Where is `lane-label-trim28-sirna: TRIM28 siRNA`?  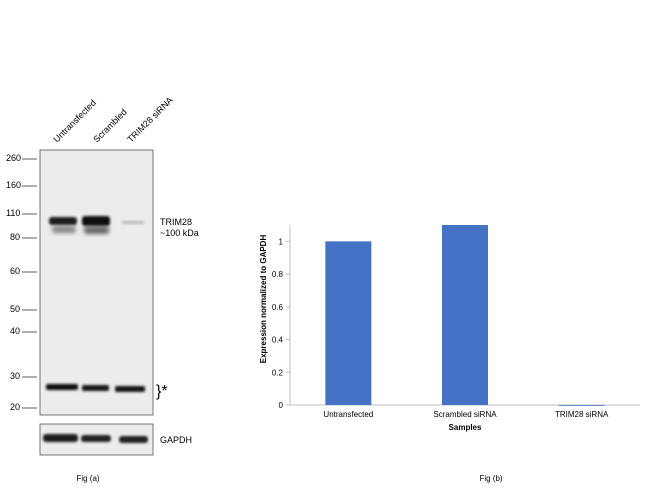
lane-label-trim28-sirna: TRIM28 siRNA is located at coordinates (150, 120).